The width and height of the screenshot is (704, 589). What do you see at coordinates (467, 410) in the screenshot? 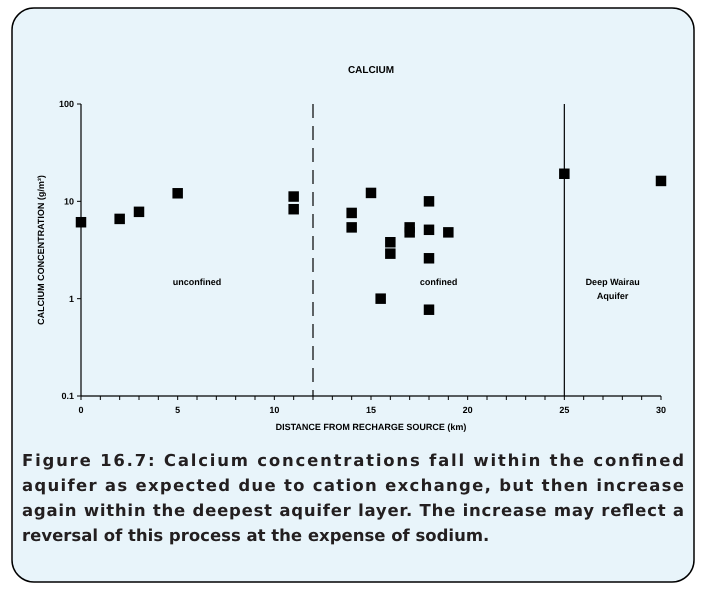
I see `x-tick-label: 20` at bounding box center [467, 410].